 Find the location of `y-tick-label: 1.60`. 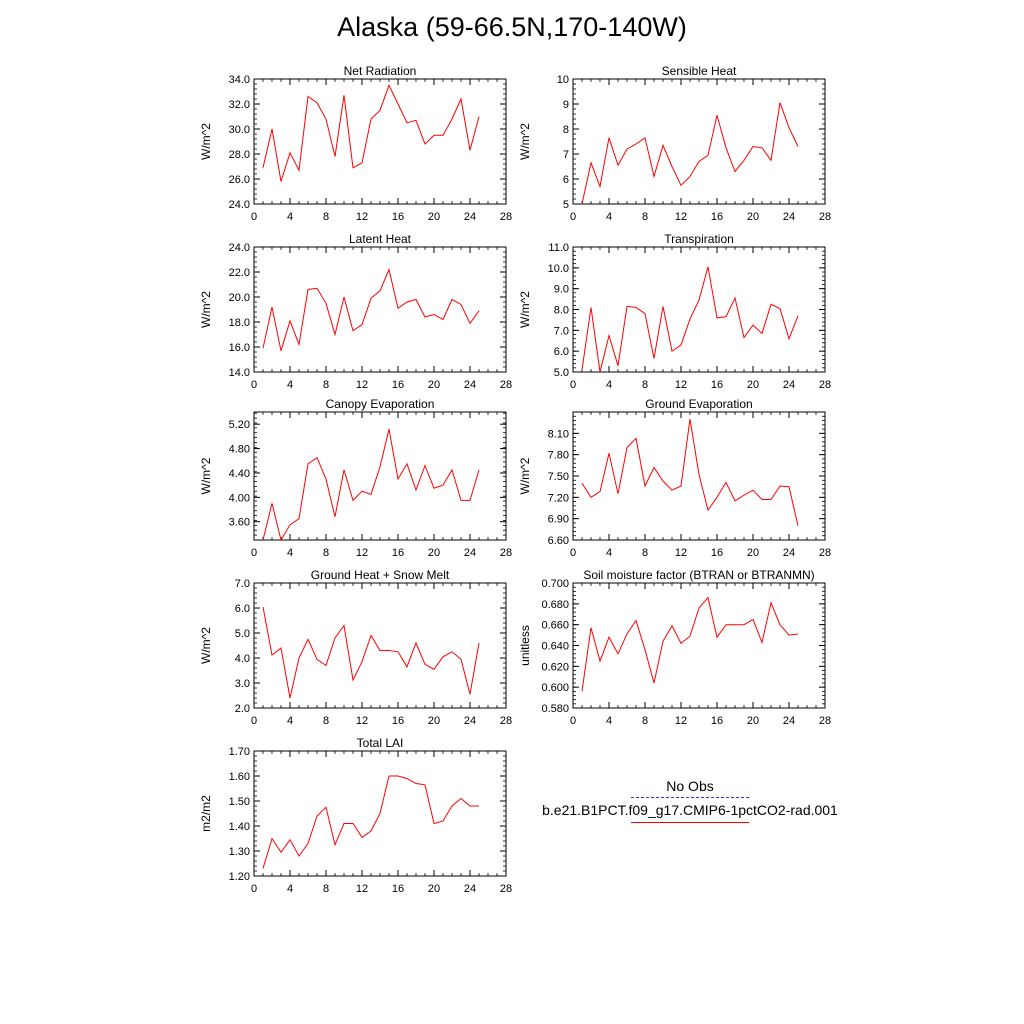

y-tick-label: 1.60 is located at coordinates (239, 777).